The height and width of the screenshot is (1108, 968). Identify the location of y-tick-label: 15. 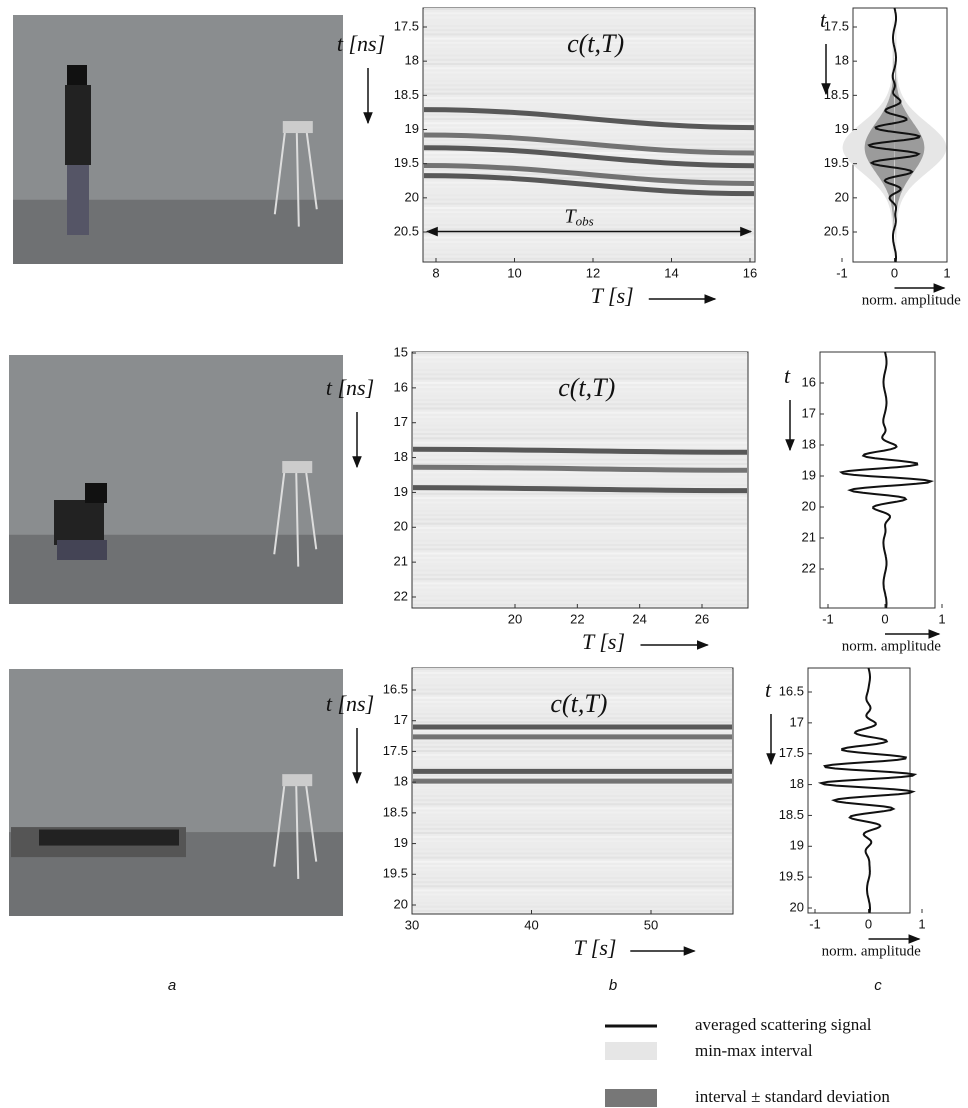
(401, 351).